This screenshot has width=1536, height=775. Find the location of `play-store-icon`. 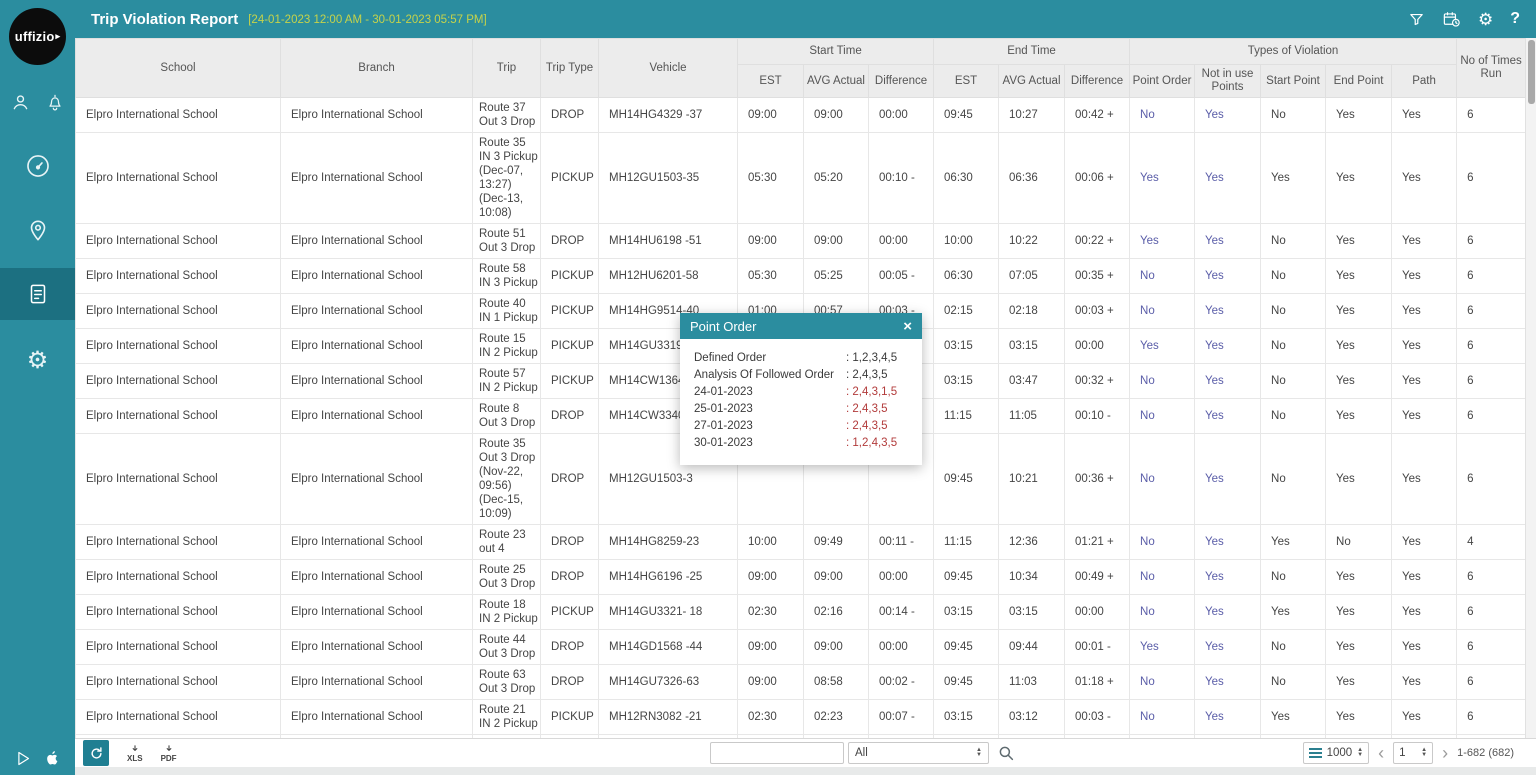

play-store-icon is located at coordinates (23, 758).